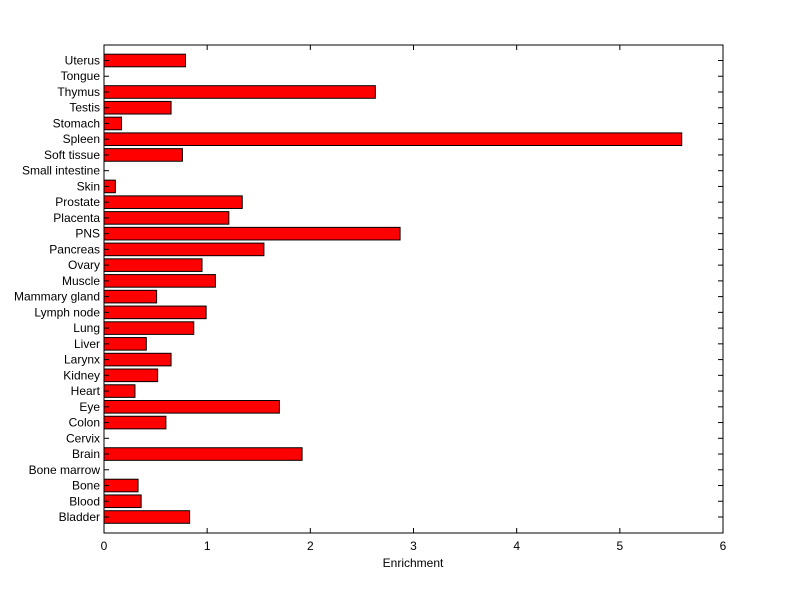 The image size is (800, 599). Describe the element at coordinates (413, 563) in the screenshot. I see `x-axis-label: Enrichment` at that location.